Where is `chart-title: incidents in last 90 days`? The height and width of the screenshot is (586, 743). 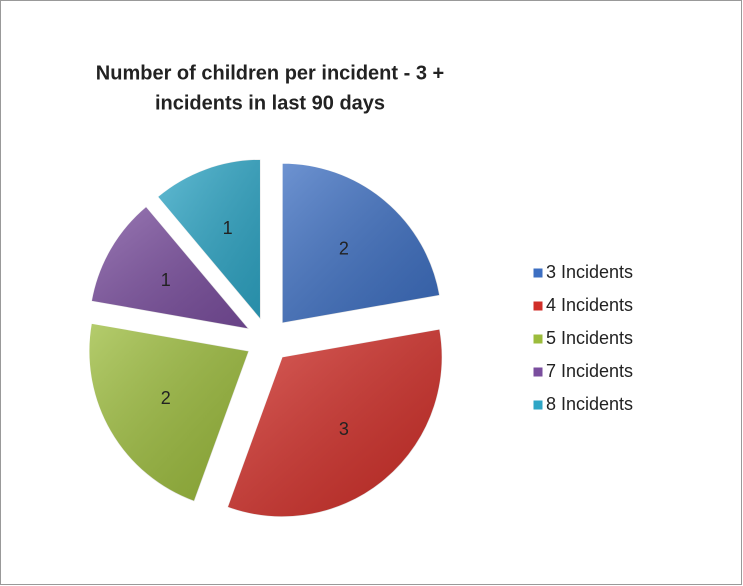
chart-title: incidents in last 90 days is located at coordinates (270, 103).